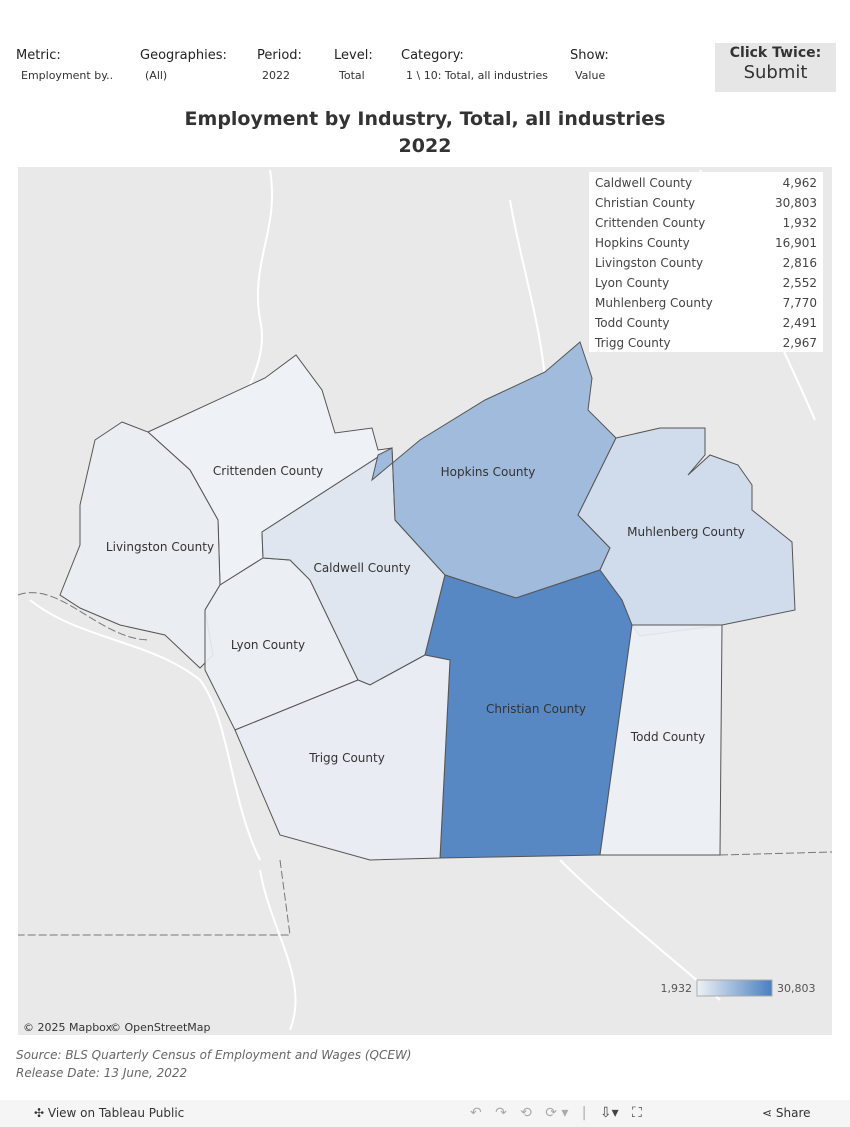  Describe the element at coordinates (67, 75) in the screenshot. I see `filter-value: Employment by..` at that location.